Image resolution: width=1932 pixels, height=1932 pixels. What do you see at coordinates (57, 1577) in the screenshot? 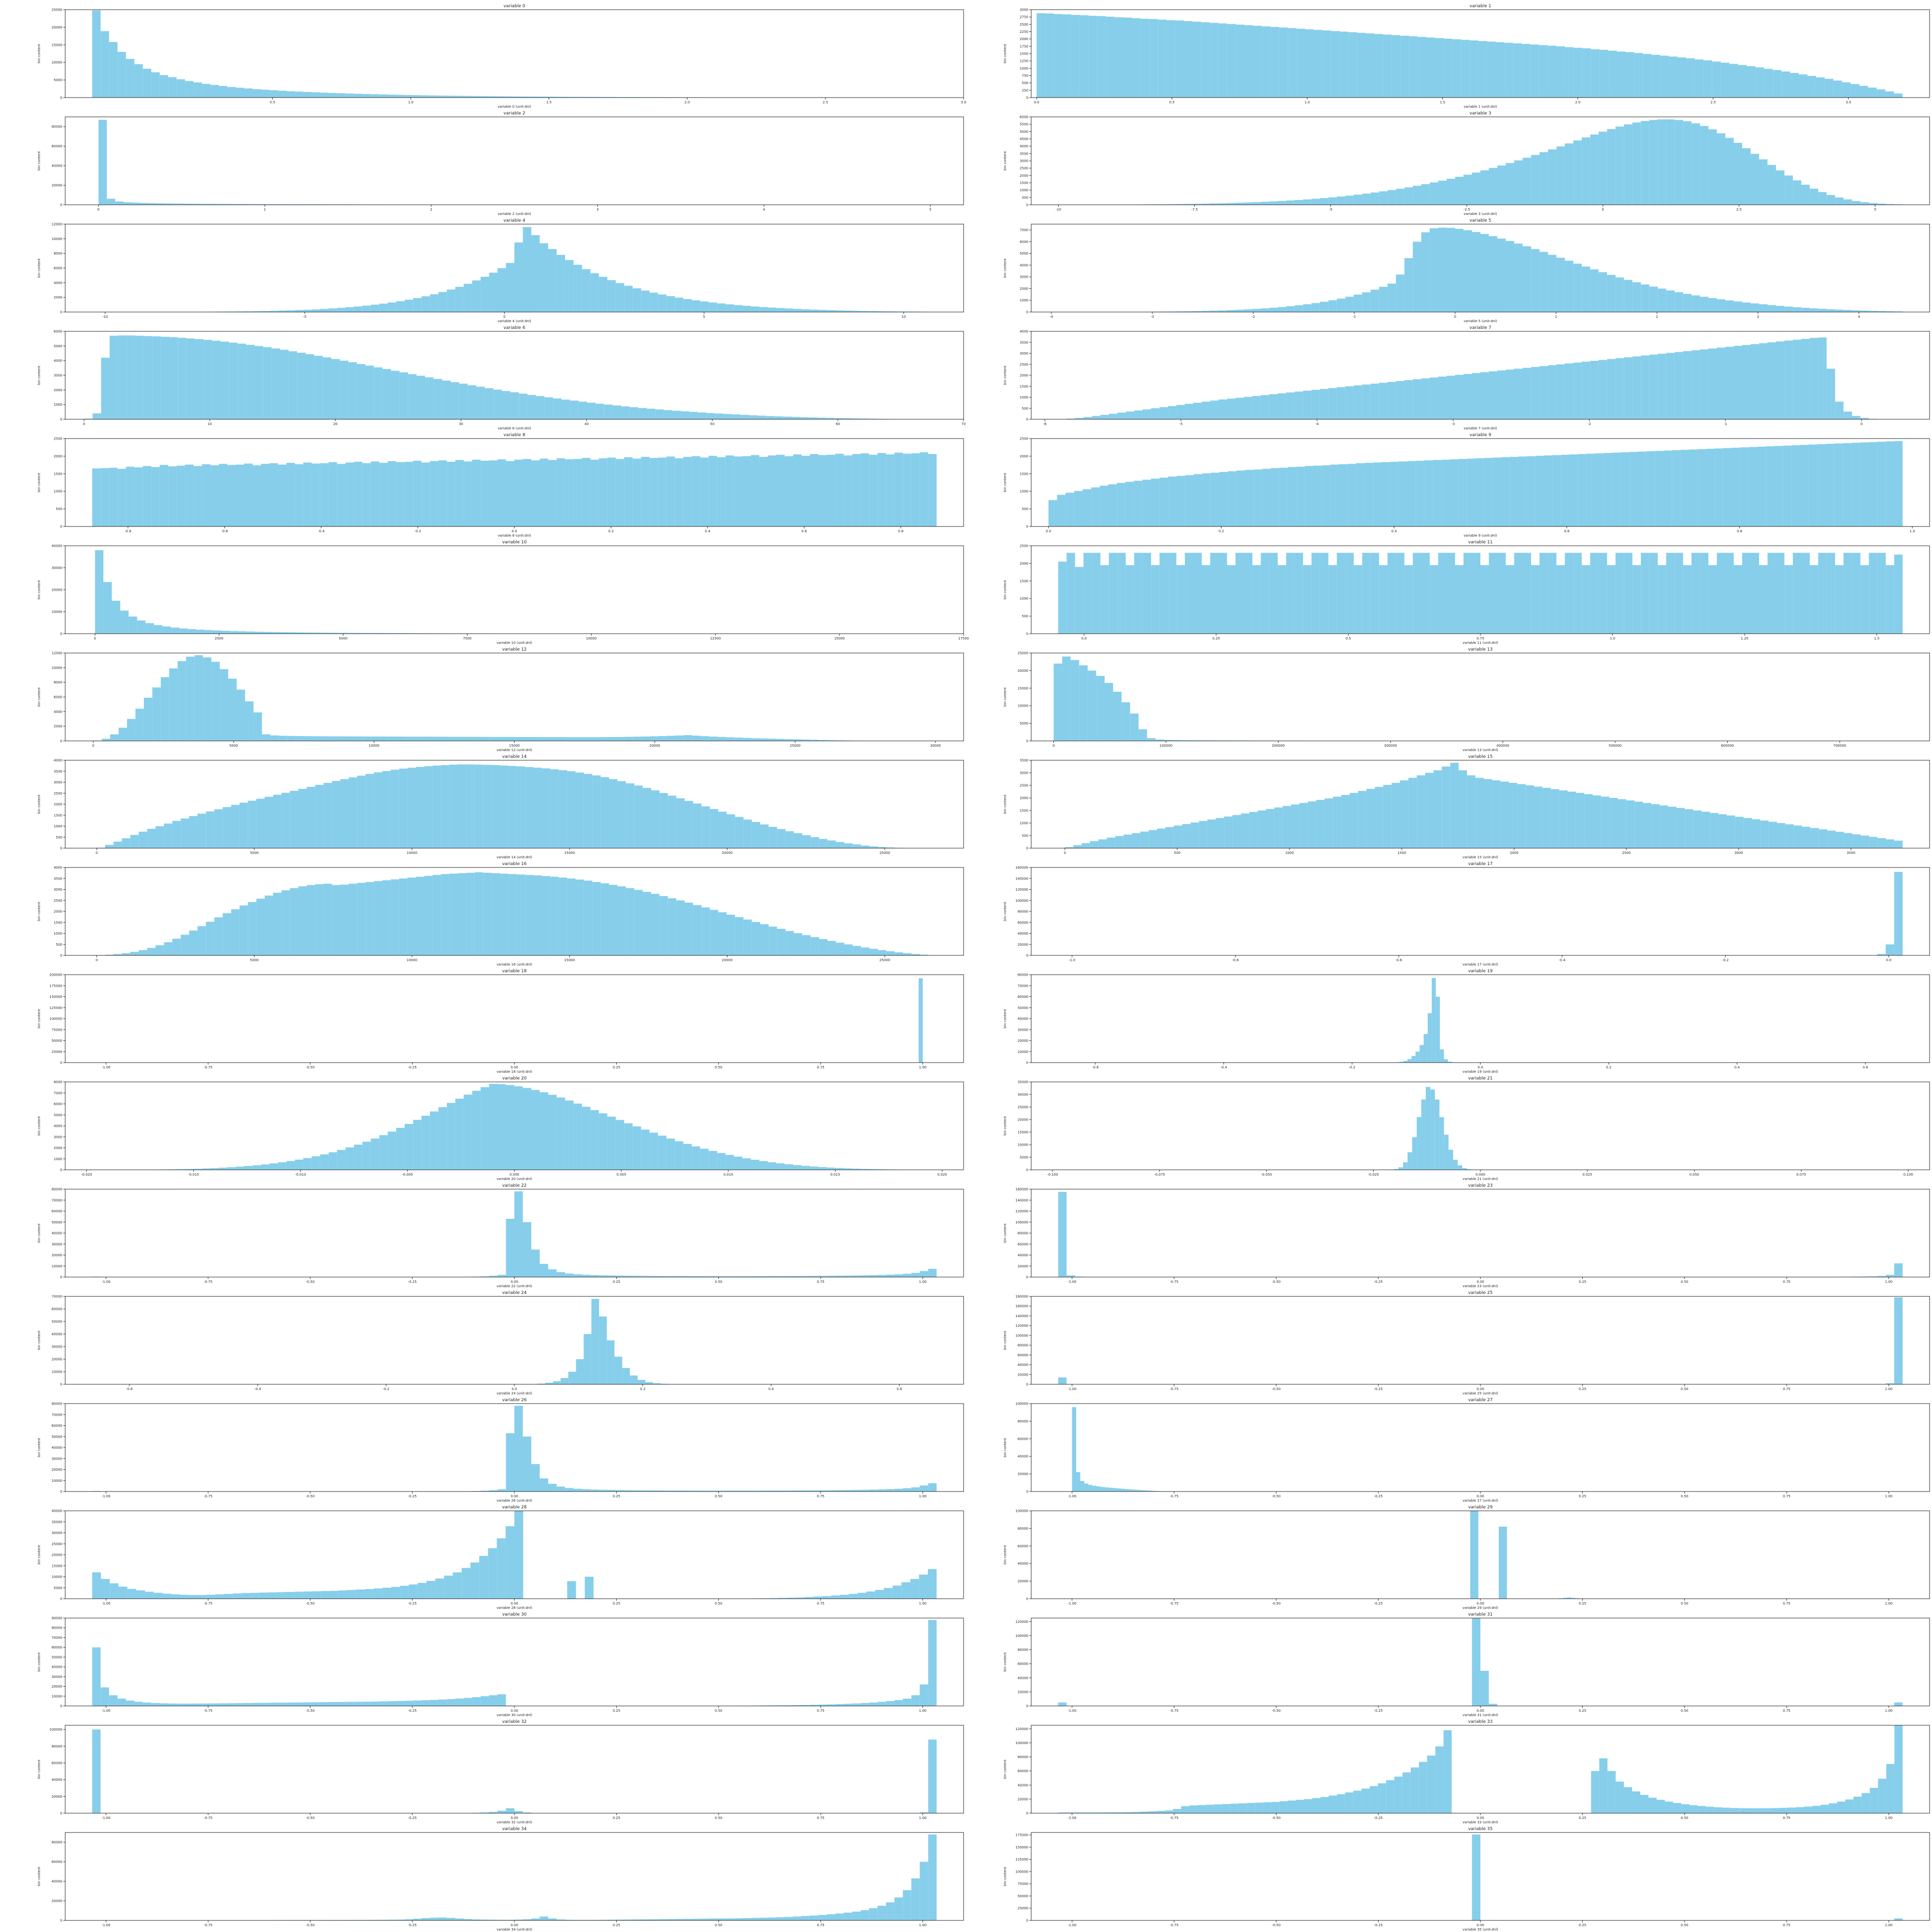
I see `y-tick-label: 10000` at bounding box center [57, 1577].